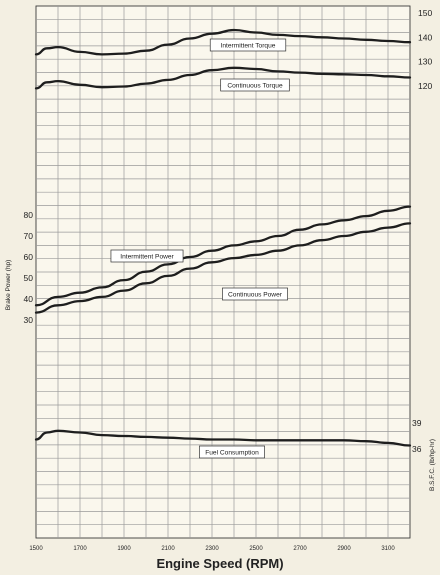  What do you see at coordinates (29, 215) in the screenshot?
I see `power-tick-label: 80` at bounding box center [29, 215].